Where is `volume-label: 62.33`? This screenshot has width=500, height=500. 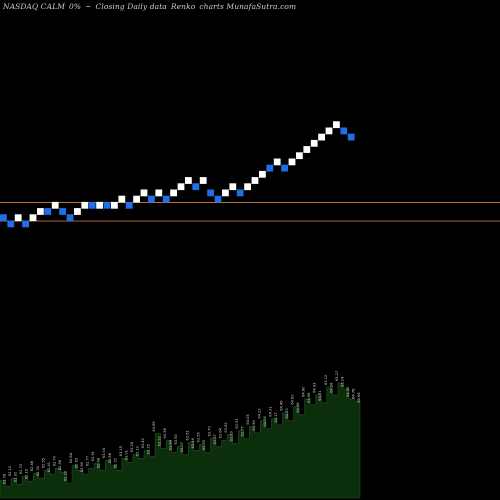 volume-label: 62.33 is located at coordinates (21, 469).